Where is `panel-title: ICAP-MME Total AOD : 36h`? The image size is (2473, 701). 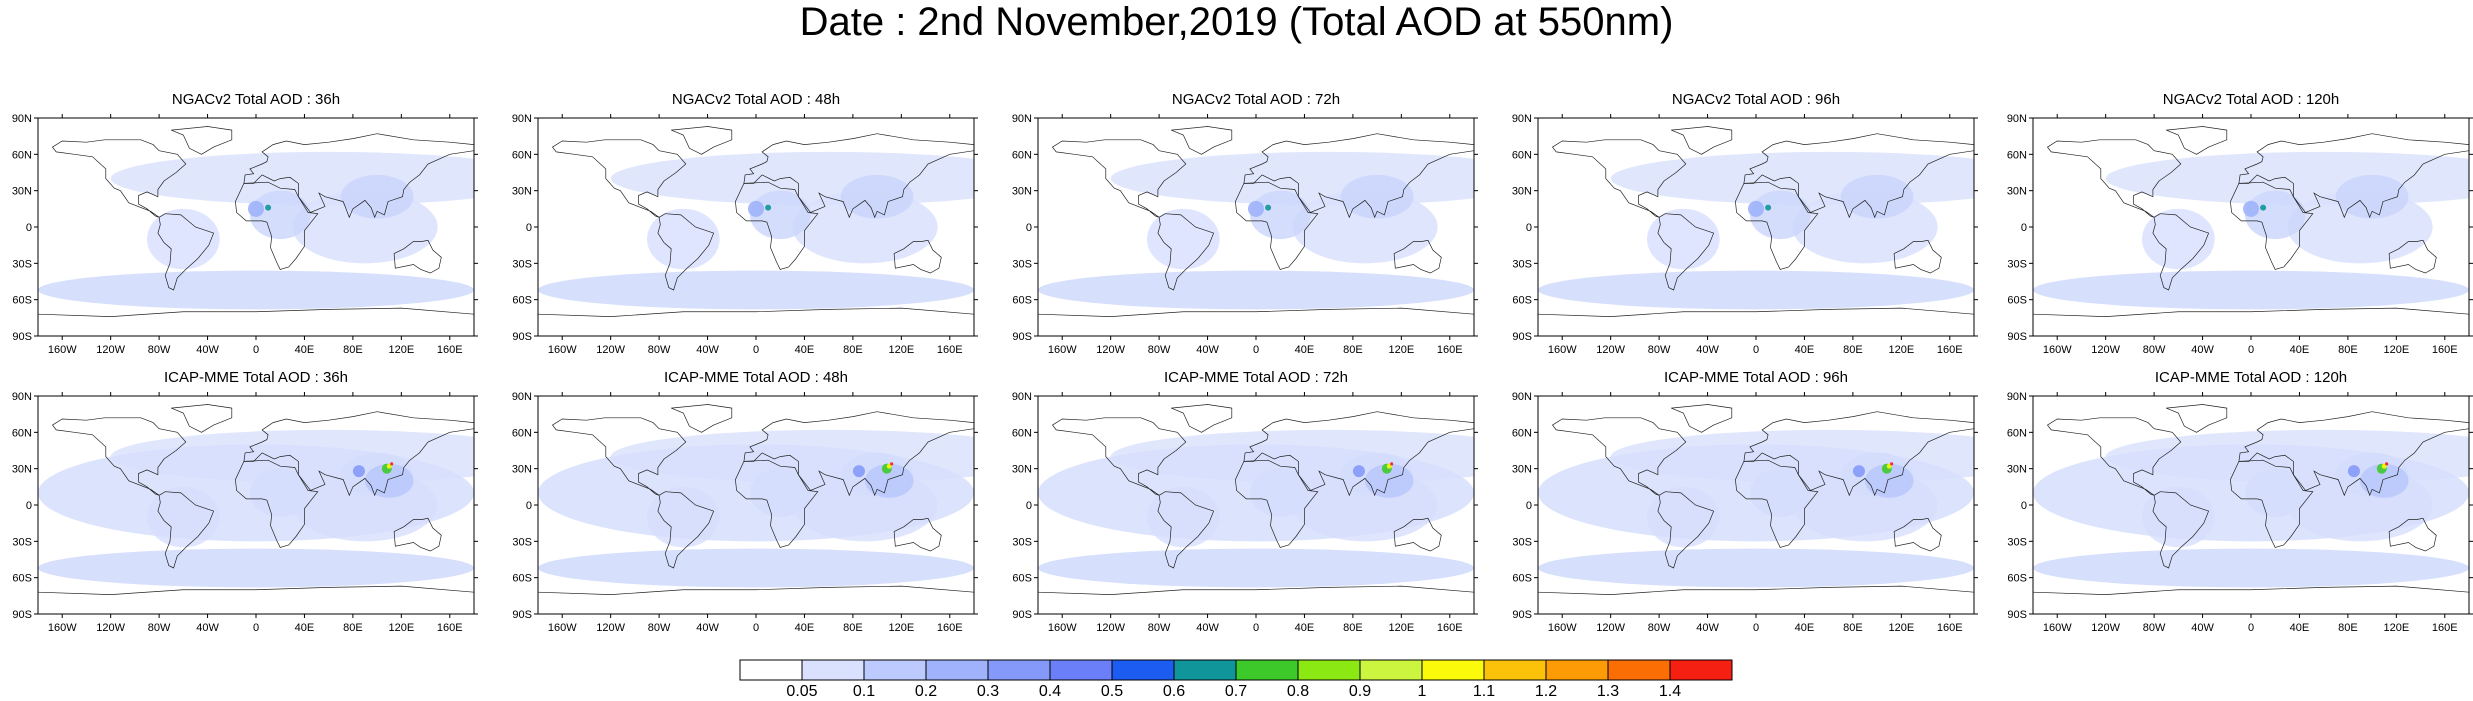 panel-title: ICAP-MME Total AOD : 36h is located at coordinates (256, 377).